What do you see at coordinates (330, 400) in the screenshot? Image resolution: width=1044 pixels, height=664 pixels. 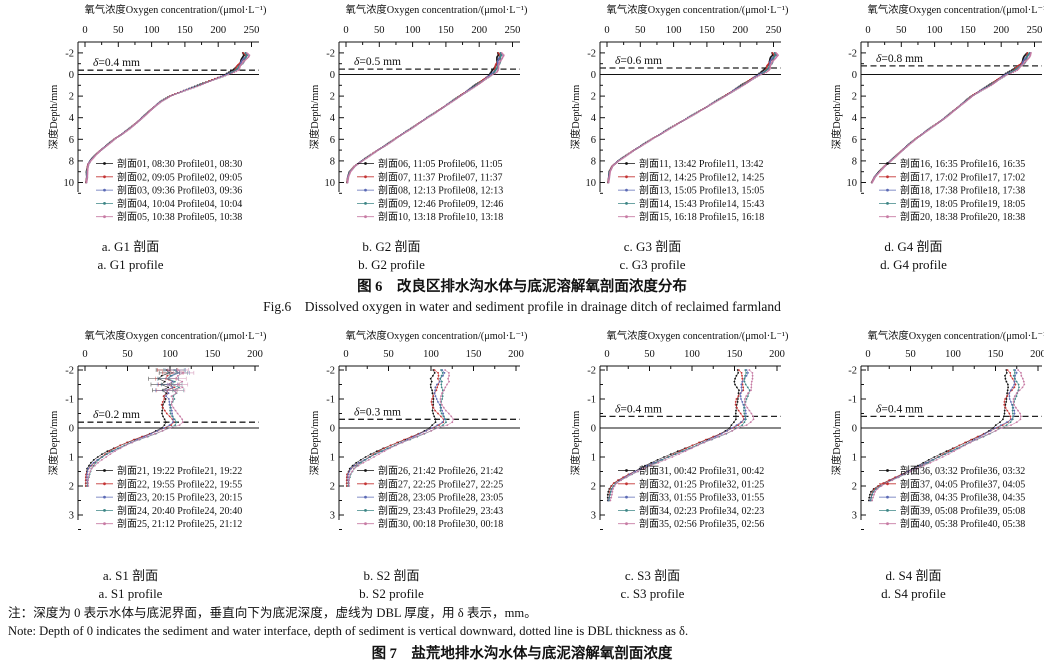 I see `y-tick-label: -1` at bounding box center [330, 400].